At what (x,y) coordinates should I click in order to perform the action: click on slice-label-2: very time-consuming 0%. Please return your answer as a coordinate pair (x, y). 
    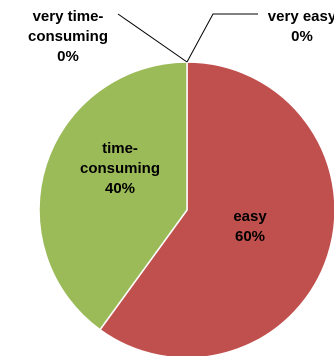
    Looking at the image, I should click on (68, 36).